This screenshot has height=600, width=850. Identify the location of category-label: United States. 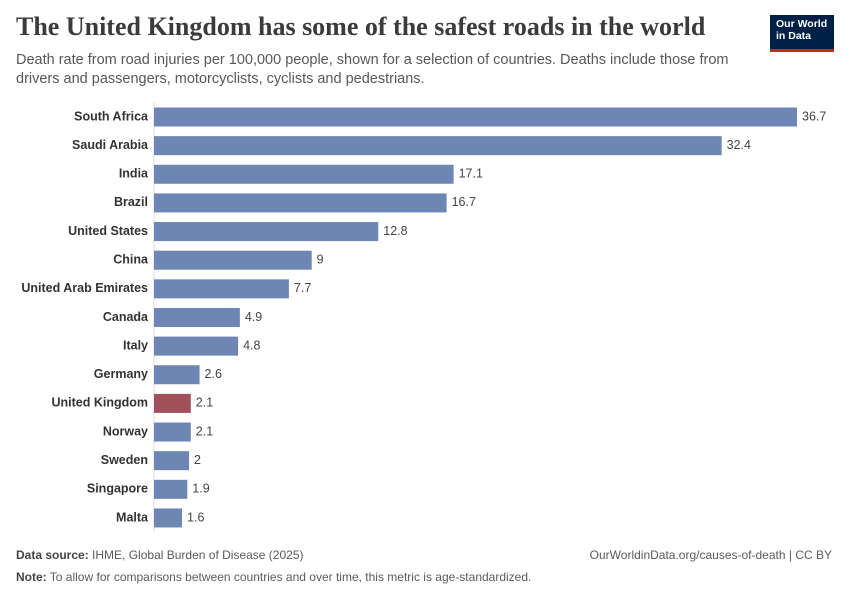
(108, 231).